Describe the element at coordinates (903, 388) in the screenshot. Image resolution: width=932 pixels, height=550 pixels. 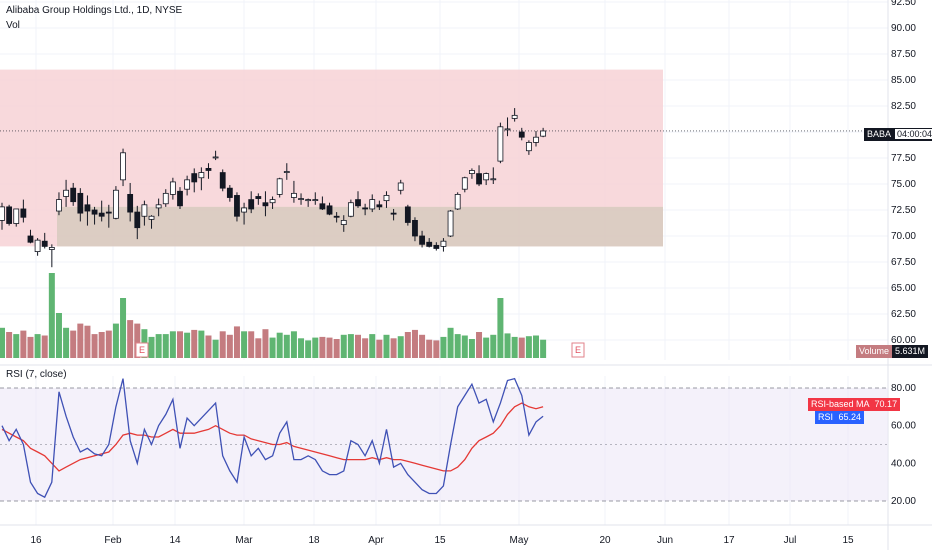
I see `rsi-axis-label: 80.00` at that location.